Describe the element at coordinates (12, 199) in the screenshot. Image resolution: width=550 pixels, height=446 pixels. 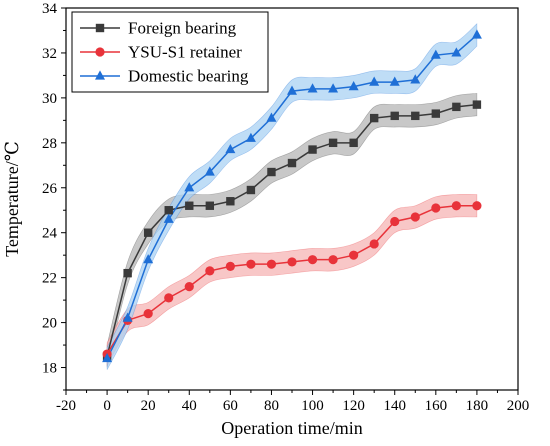
I see `y-axis-label: Temperature/℃` at that location.